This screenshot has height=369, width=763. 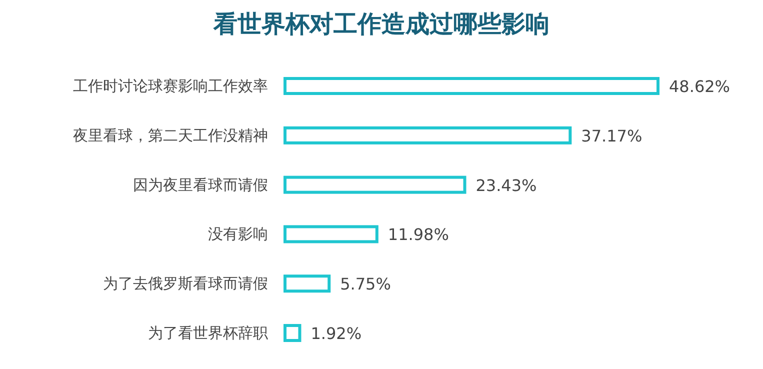 I want to click on data-label: 48.62%, so click(x=699, y=86).